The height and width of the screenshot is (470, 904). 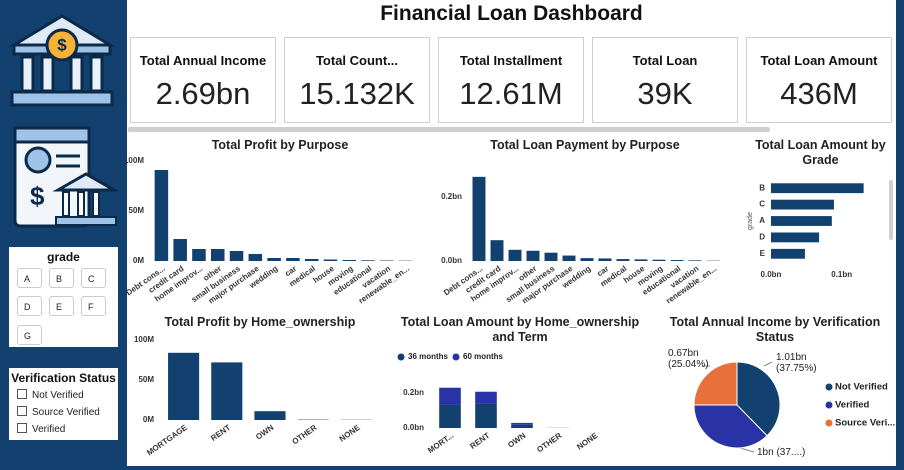 What do you see at coordinates (585, 145) in the screenshot?
I see `chart-title: Total Loan Payment by Purpose` at bounding box center [585, 145].